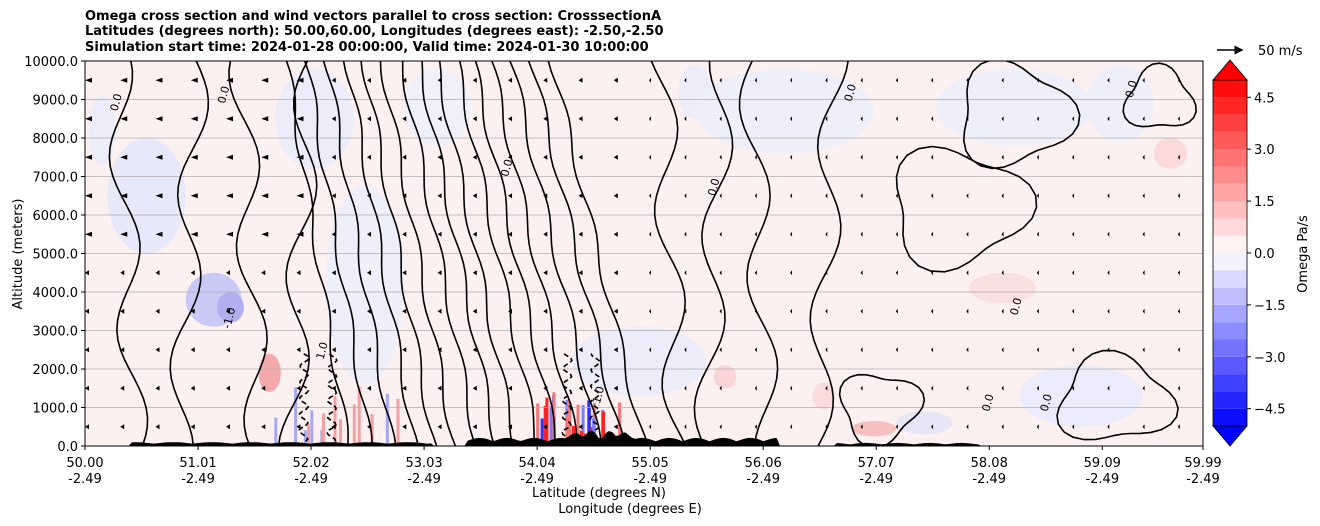 This screenshot has width=1320, height=526. I want to click on y-tick-label: 3000.0, so click(56, 332).